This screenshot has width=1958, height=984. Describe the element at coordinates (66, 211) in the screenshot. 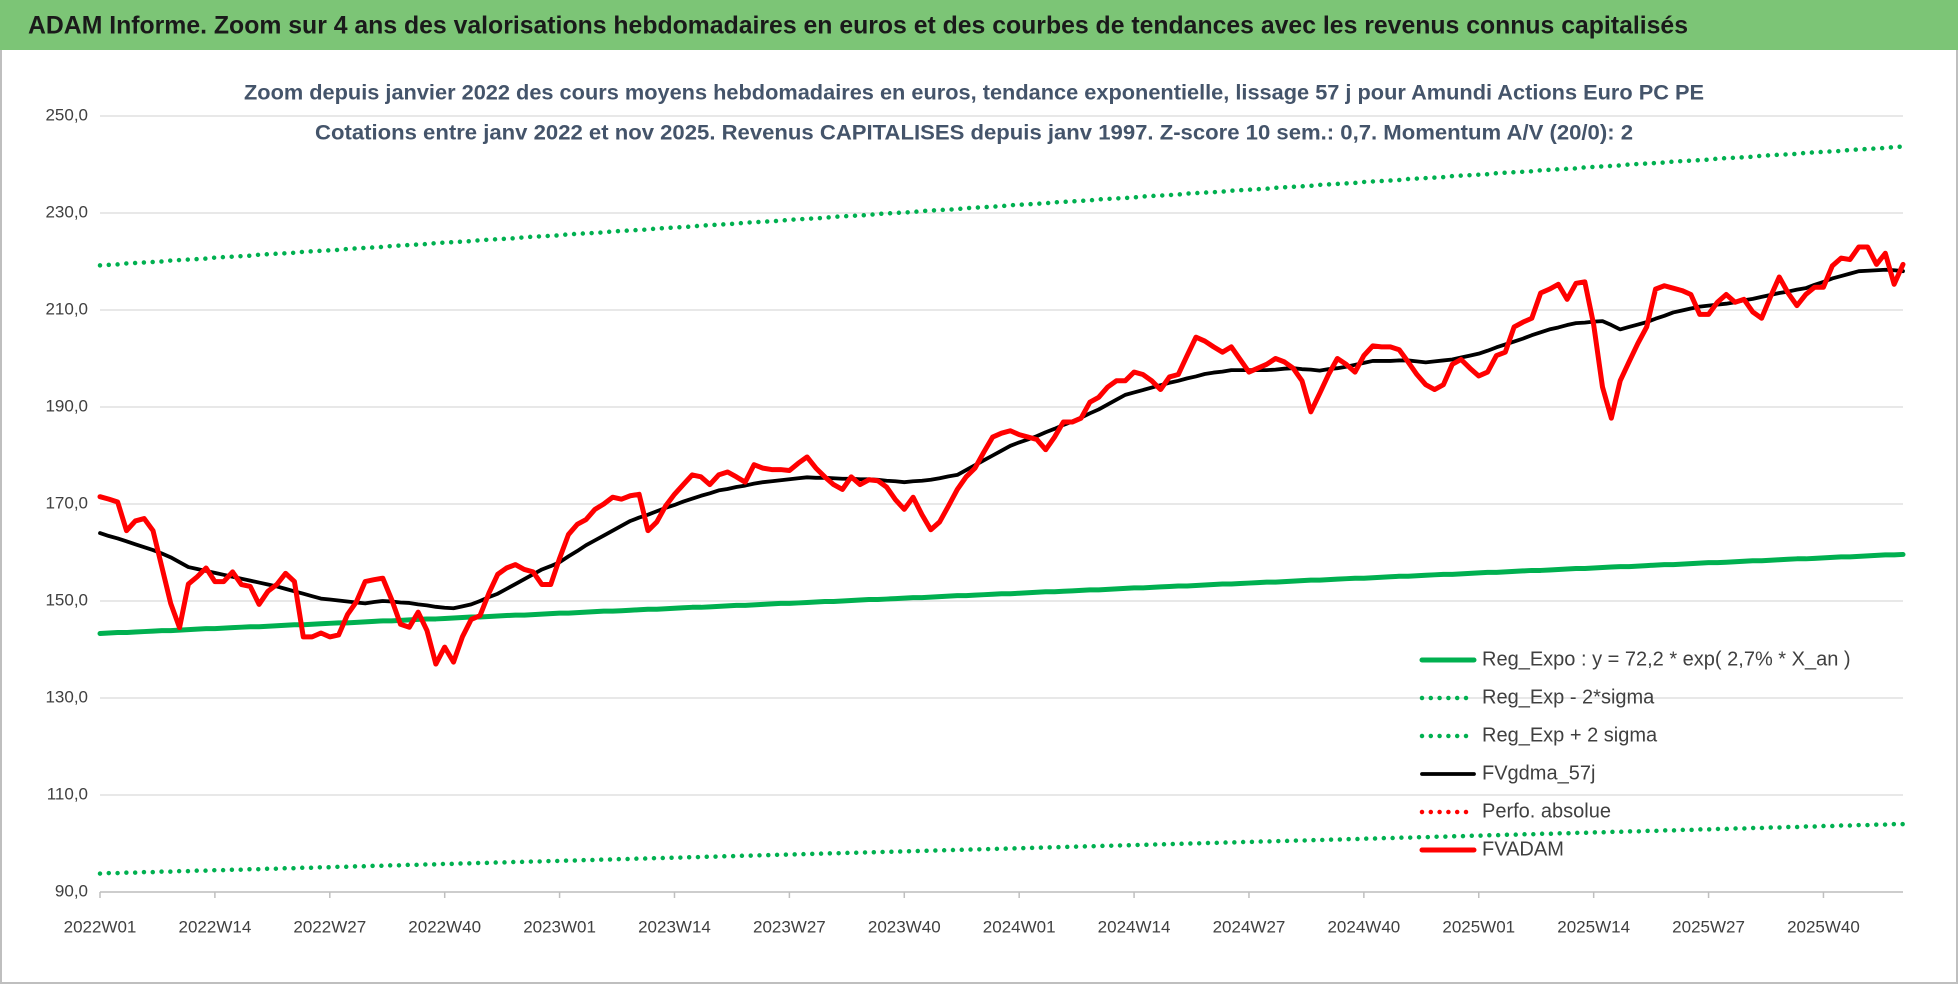

I see `y-tick-label: 230,0` at that location.